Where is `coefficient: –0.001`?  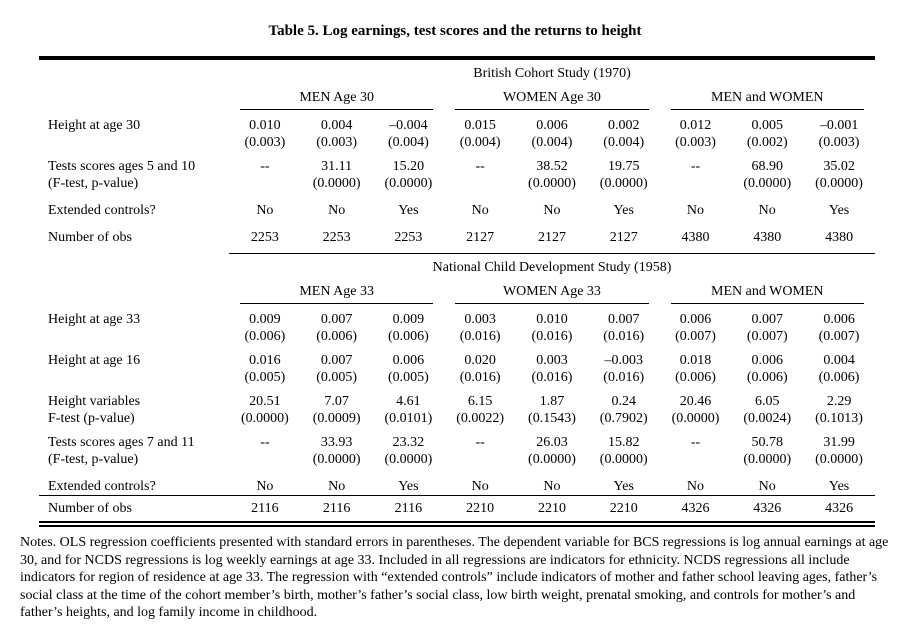
coefficient: –0.001 is located at coordinates (839, 125).